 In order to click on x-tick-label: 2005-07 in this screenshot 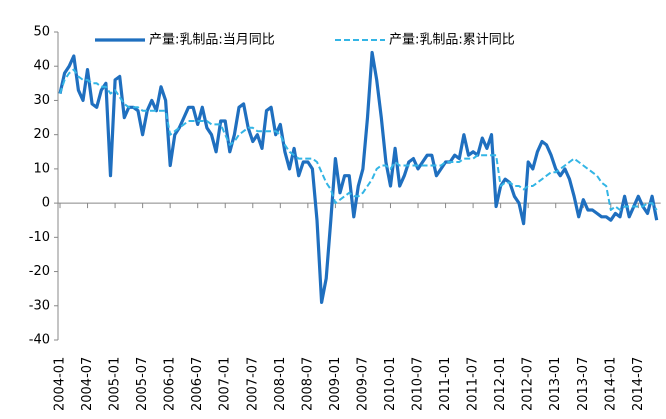, I will do `click(142, 384)`.